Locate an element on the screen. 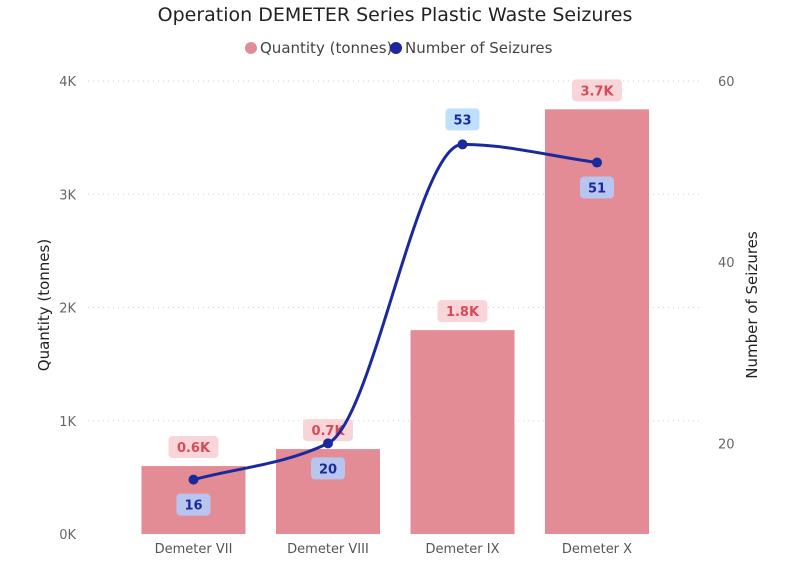  category-label: Demeter IX is located at coordinates (463, 549).